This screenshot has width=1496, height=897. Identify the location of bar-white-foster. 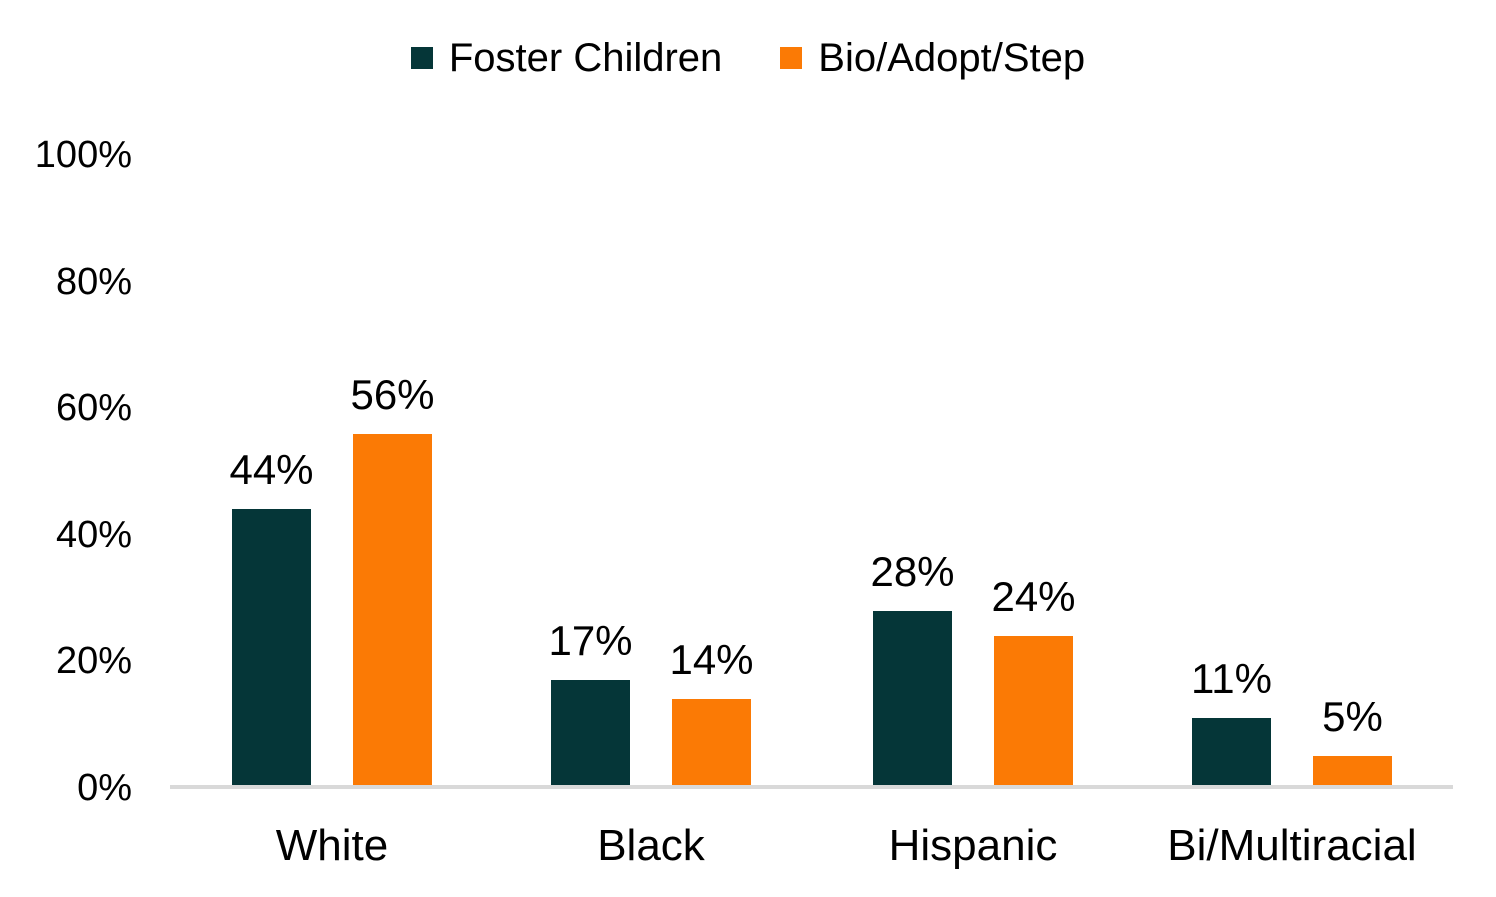
(271, 648).